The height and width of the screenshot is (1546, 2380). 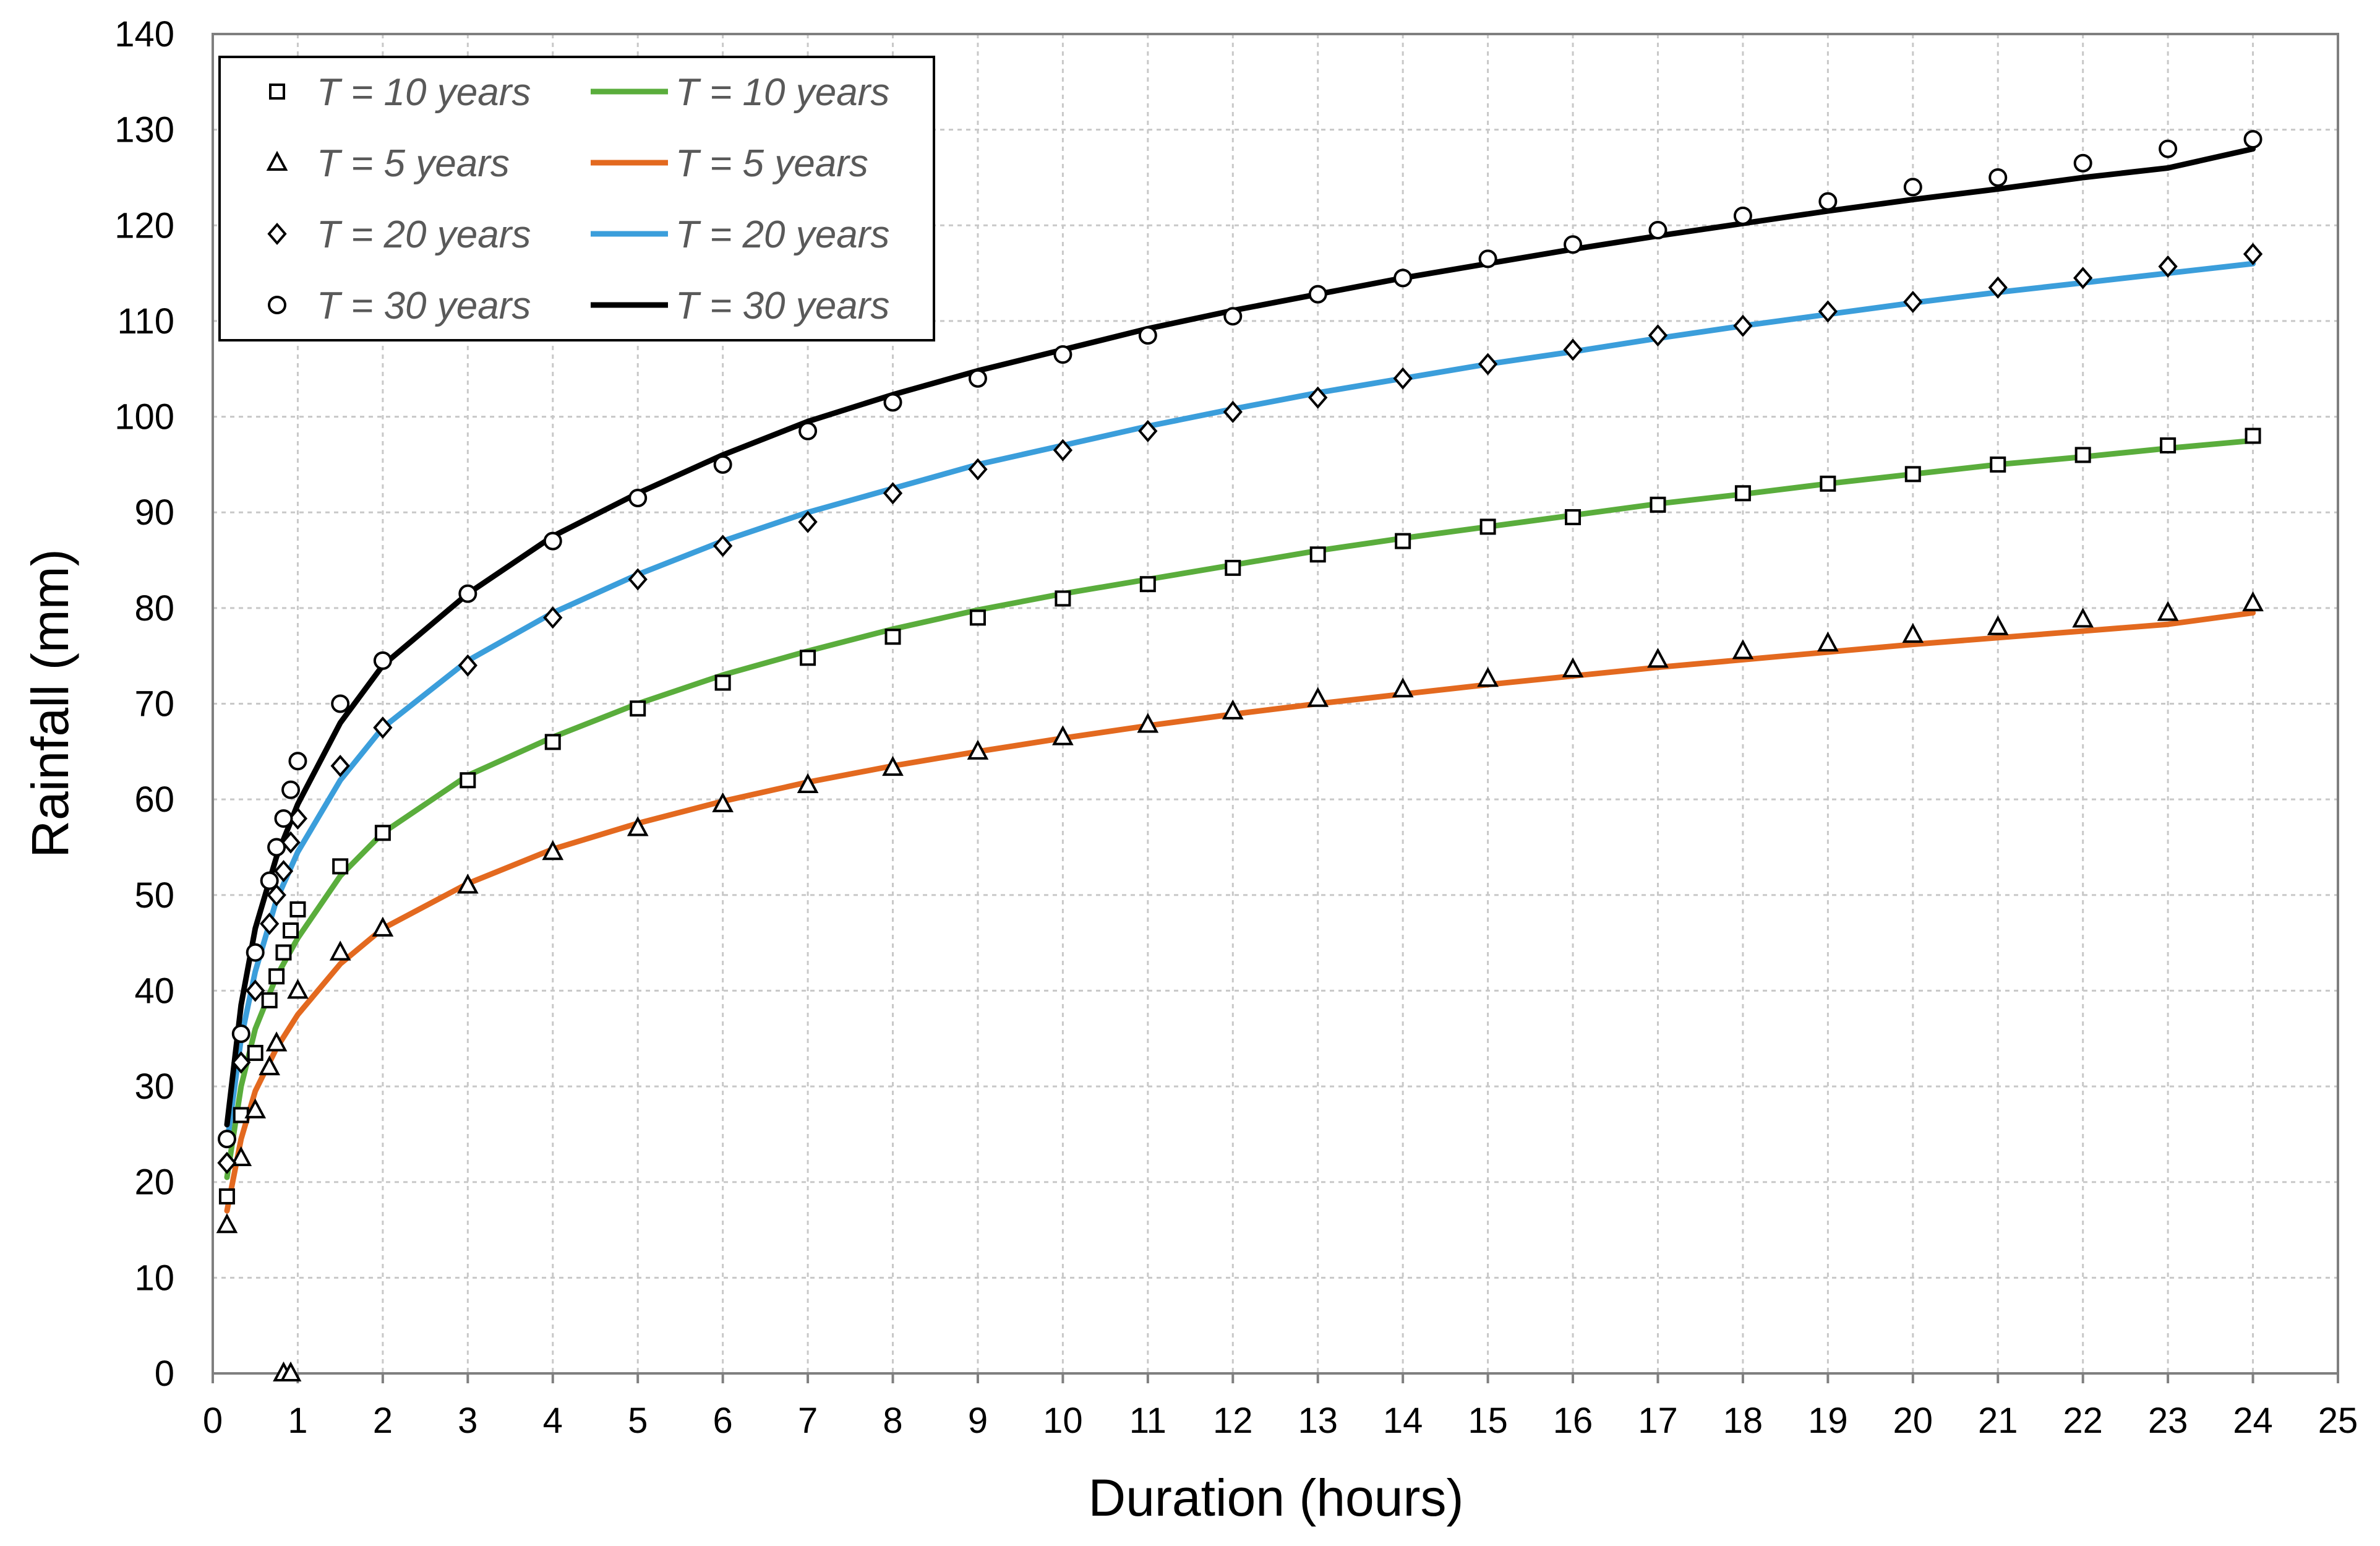 What do you see at coordinates (50, 703) in the screenshot?
I see `y-axis-title: Rainfall (mm)` at bounding box center [50, 703].